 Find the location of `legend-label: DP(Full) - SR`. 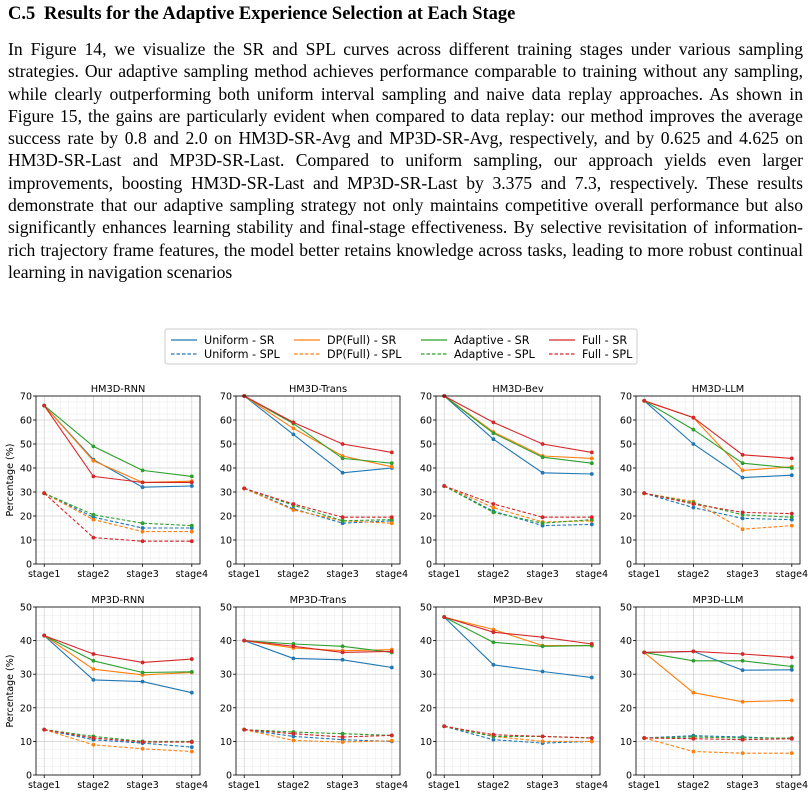

legend-label: DP(Full) - SR is located at coordinates (361, 340).